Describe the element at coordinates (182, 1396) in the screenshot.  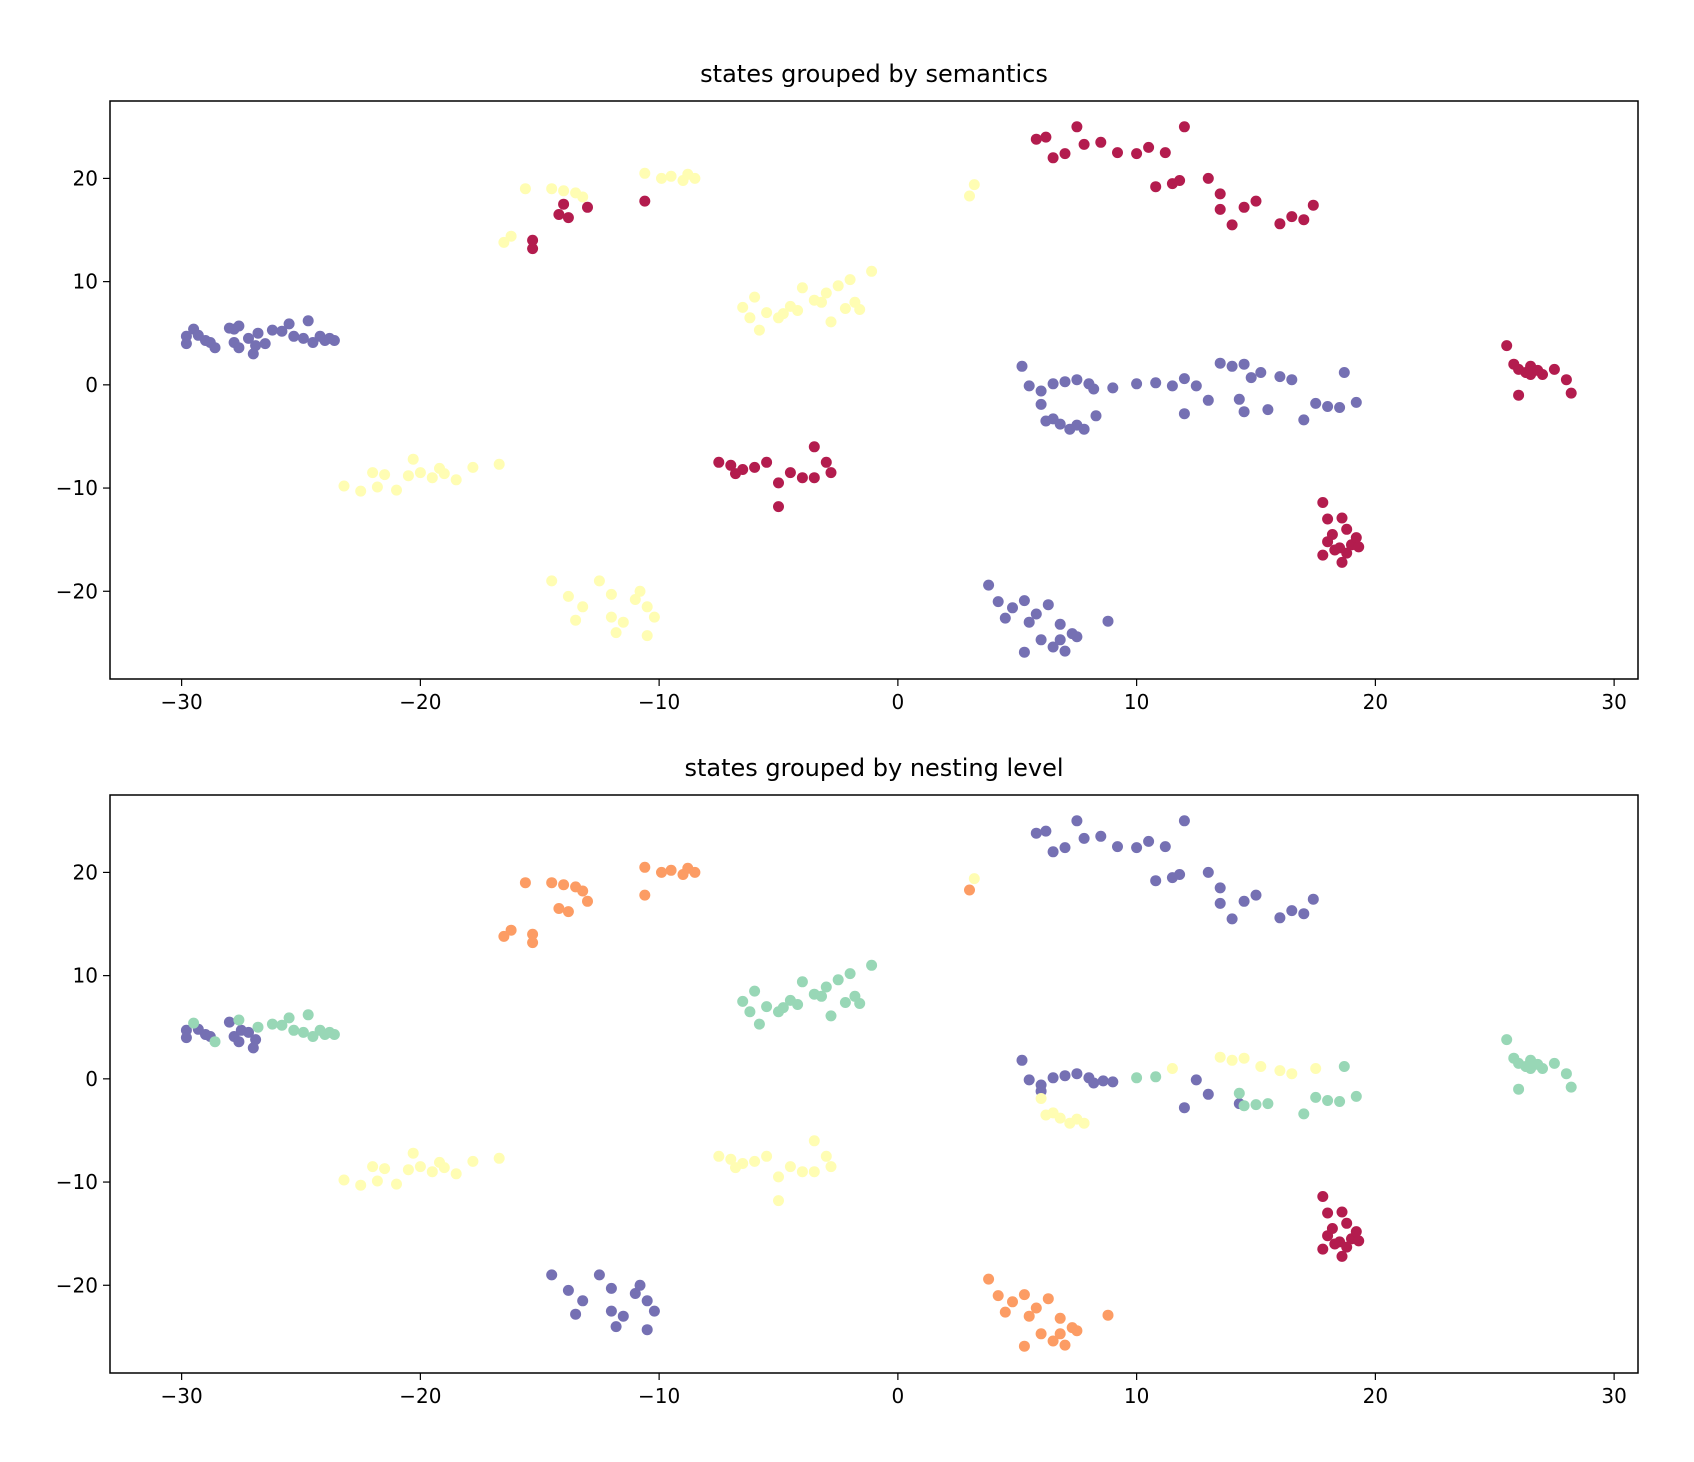
I see `x-tick-label: −30` at that location.